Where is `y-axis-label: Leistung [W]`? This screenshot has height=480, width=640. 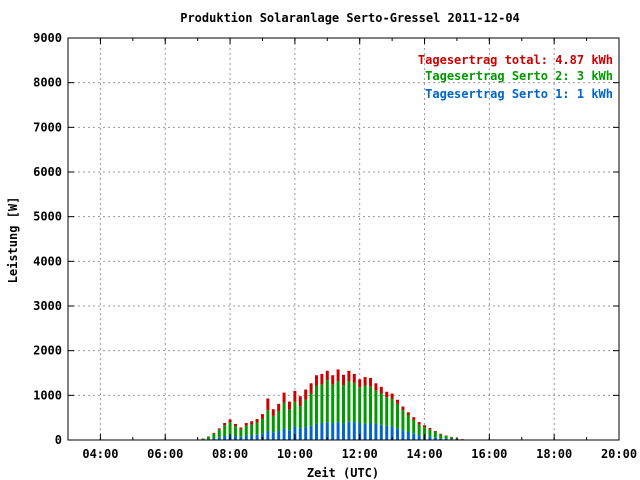
y-axis-label: Leistung [W] is located at coordinates (13, 240).